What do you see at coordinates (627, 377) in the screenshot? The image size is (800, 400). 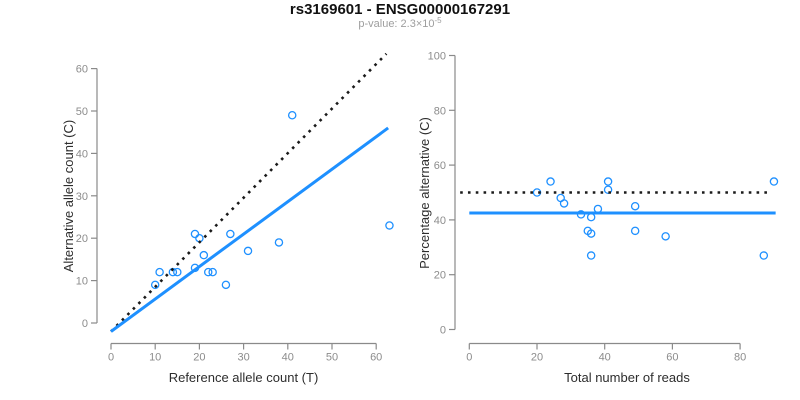 I see `x-axis-title: Total number of reads` at bounding box center [627, 377].